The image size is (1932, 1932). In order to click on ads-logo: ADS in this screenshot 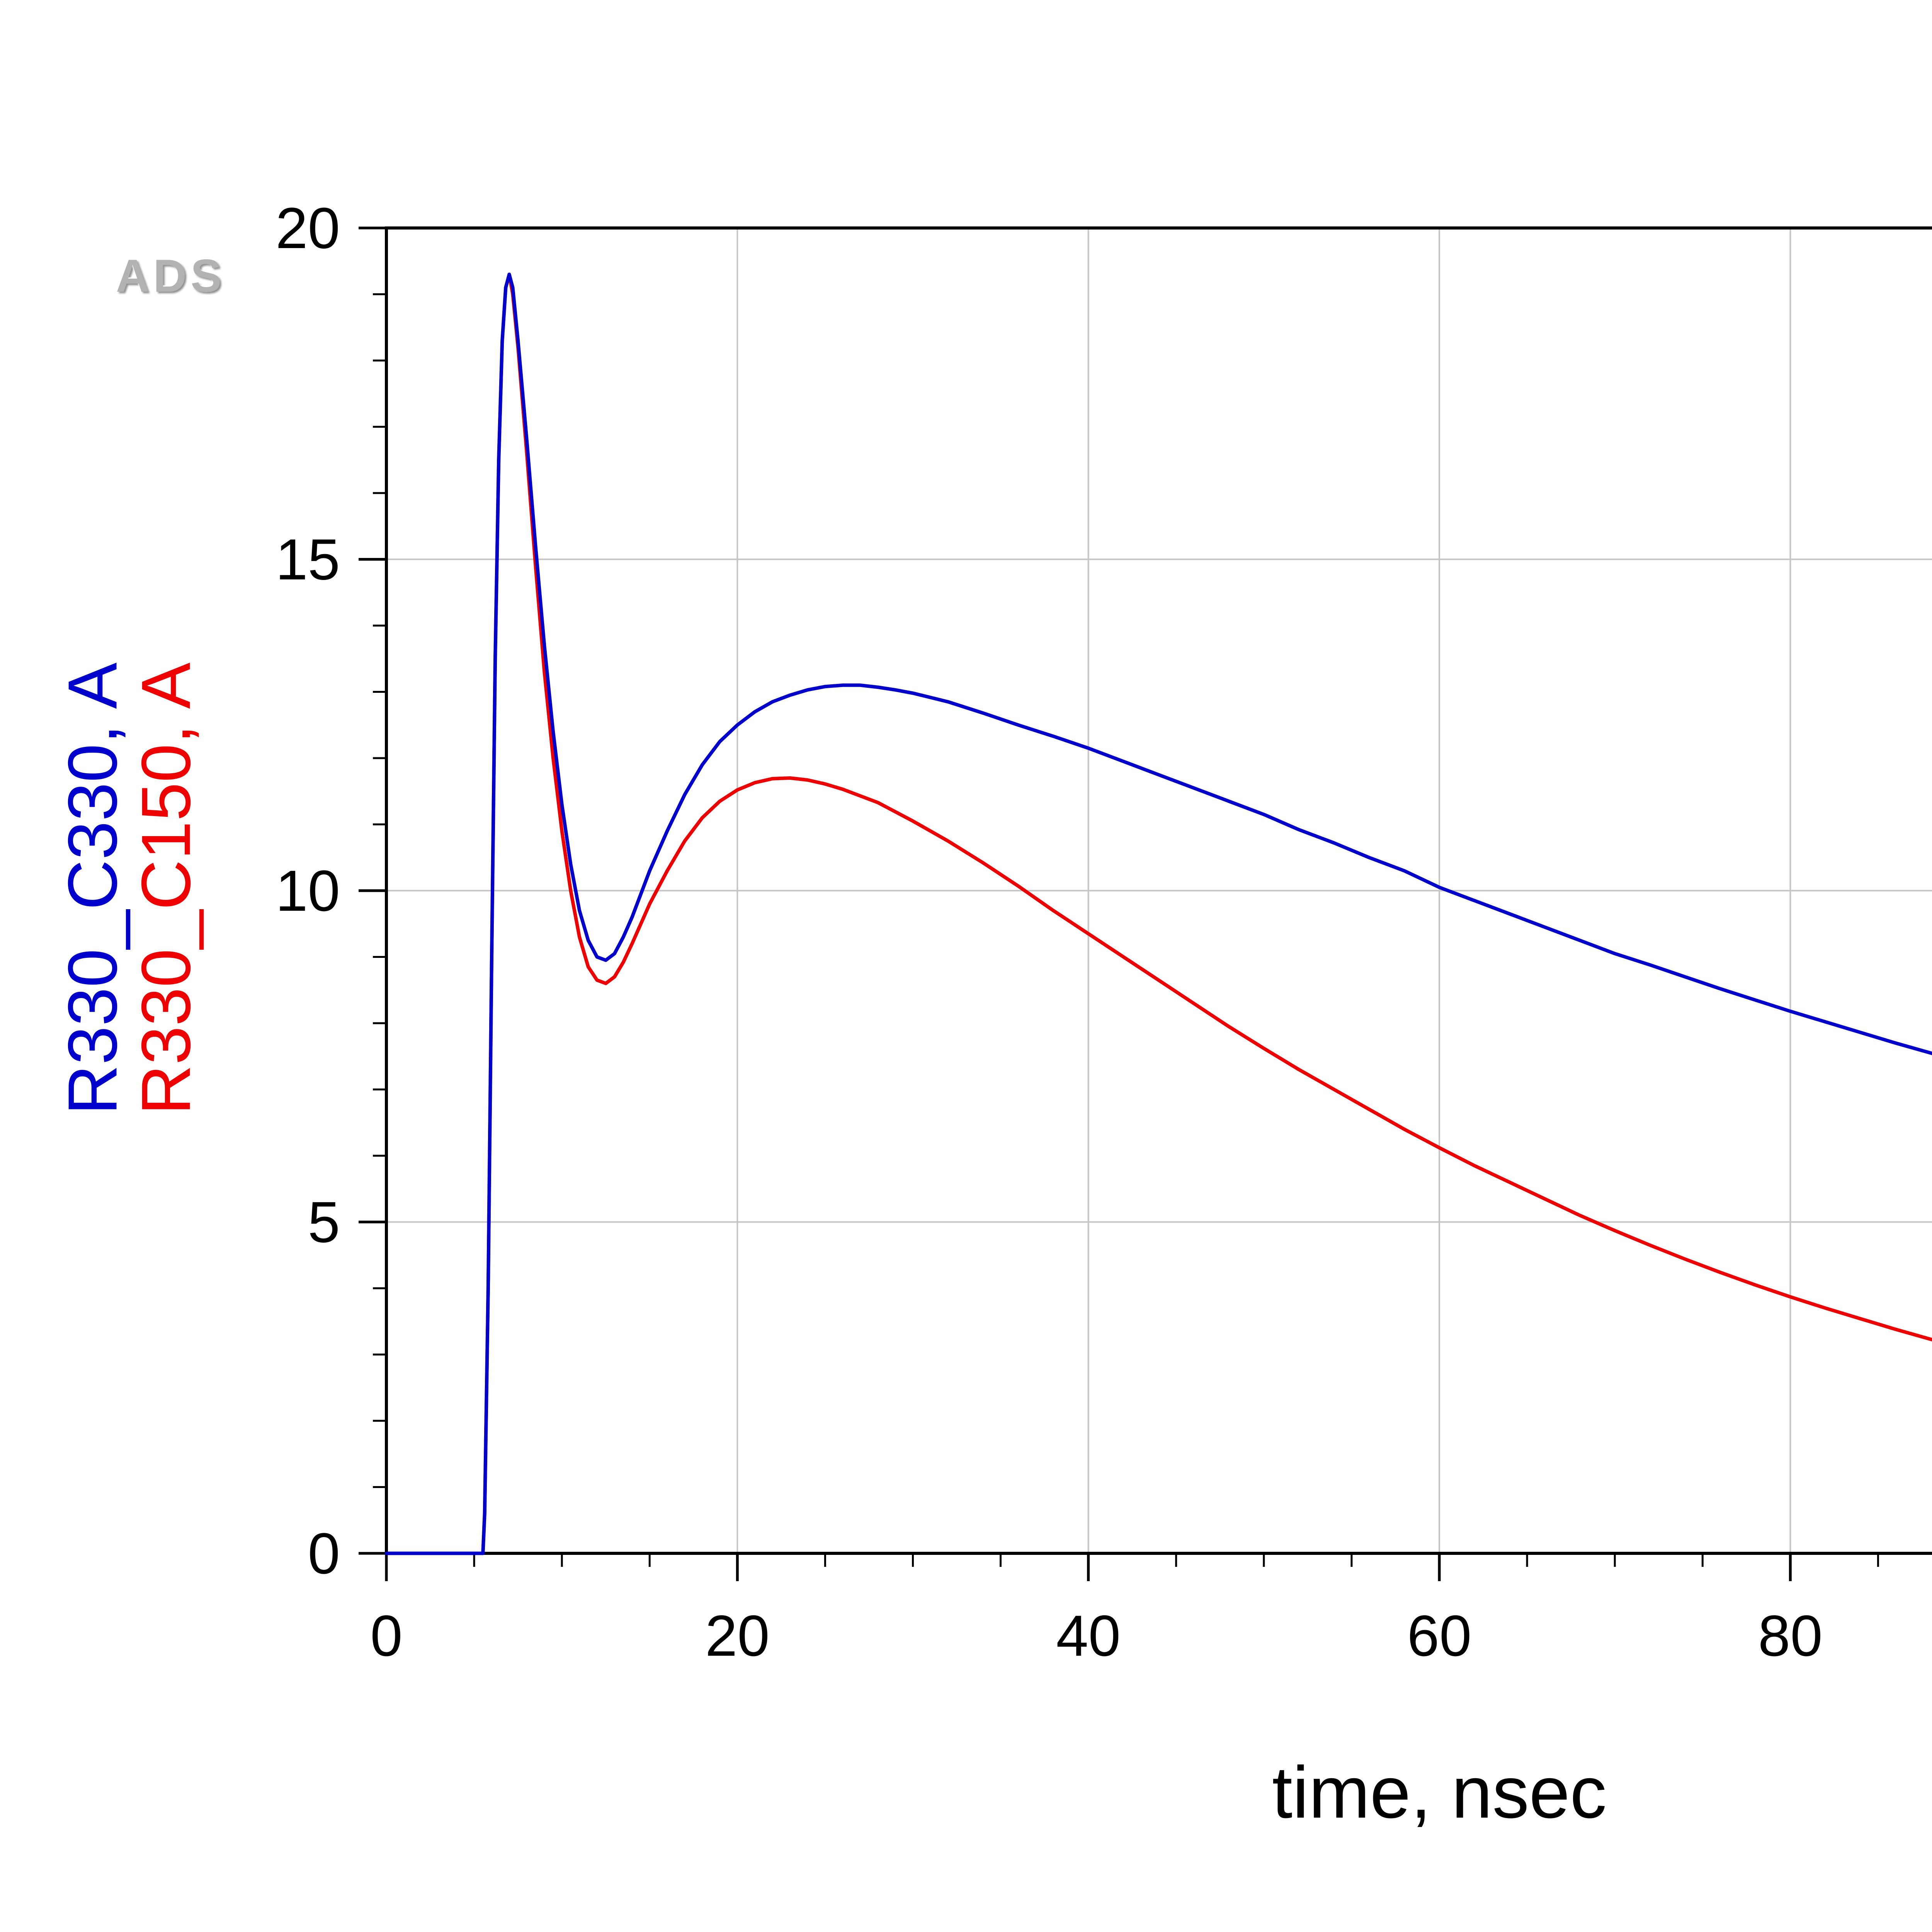, I will do `click(171, 276)`.